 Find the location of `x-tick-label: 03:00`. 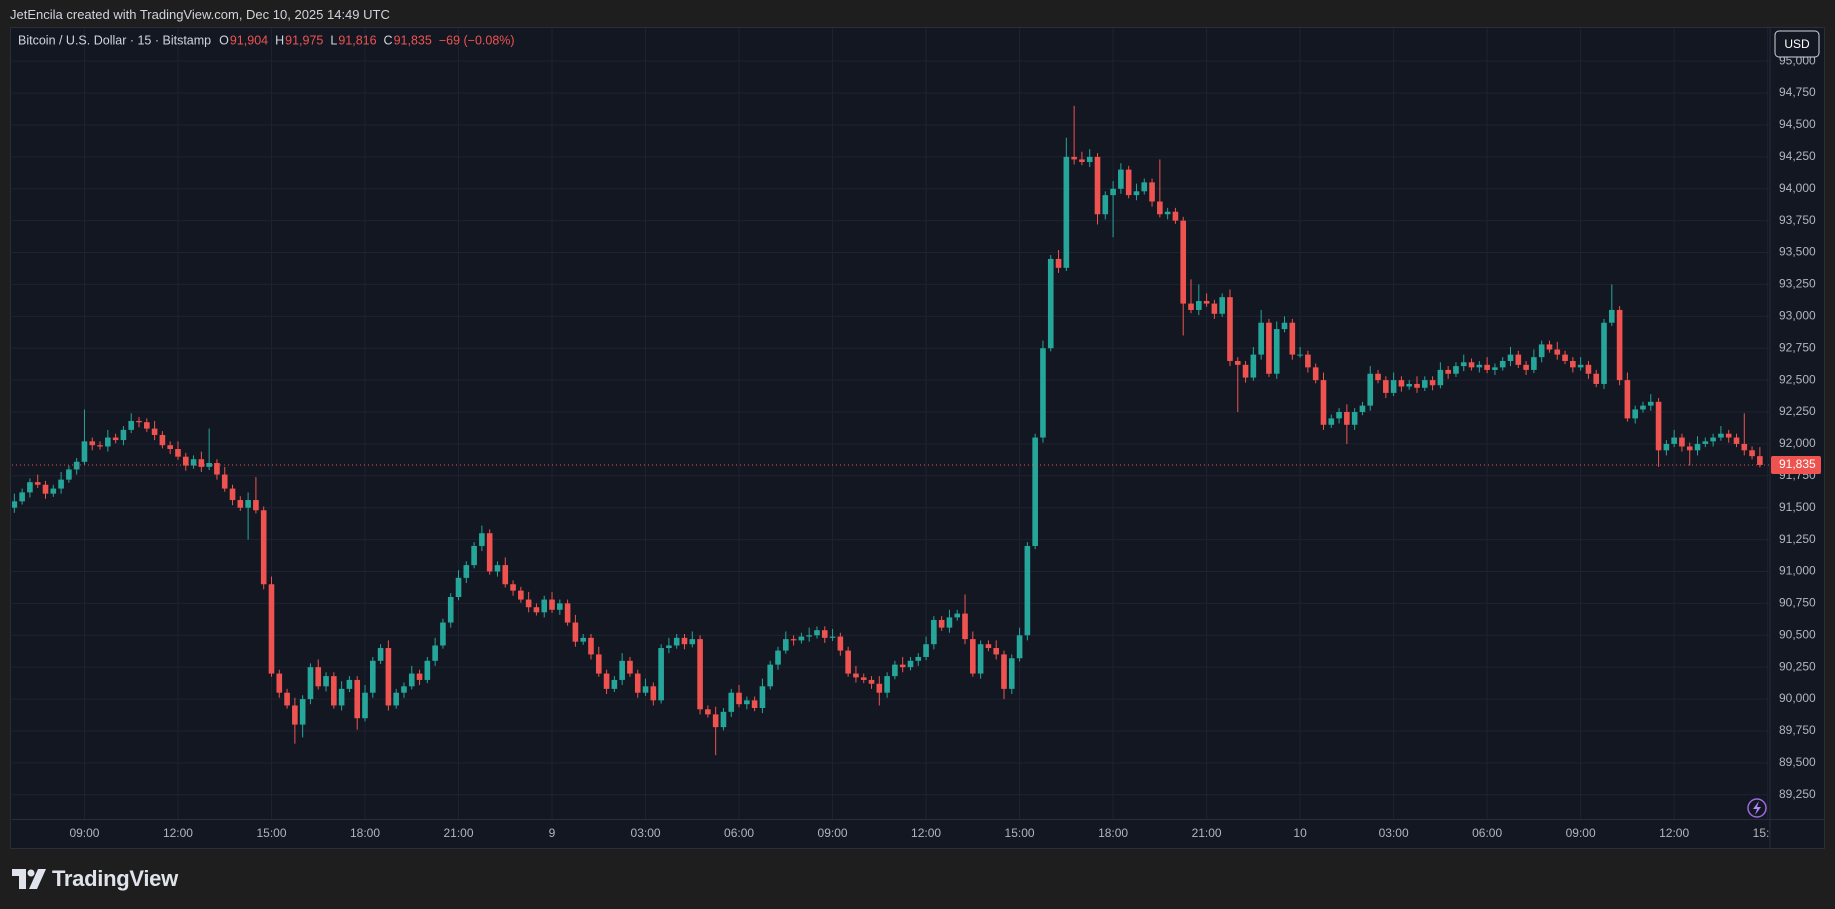

x-tick-label: 03:00 is located at coordinates (646, 833).